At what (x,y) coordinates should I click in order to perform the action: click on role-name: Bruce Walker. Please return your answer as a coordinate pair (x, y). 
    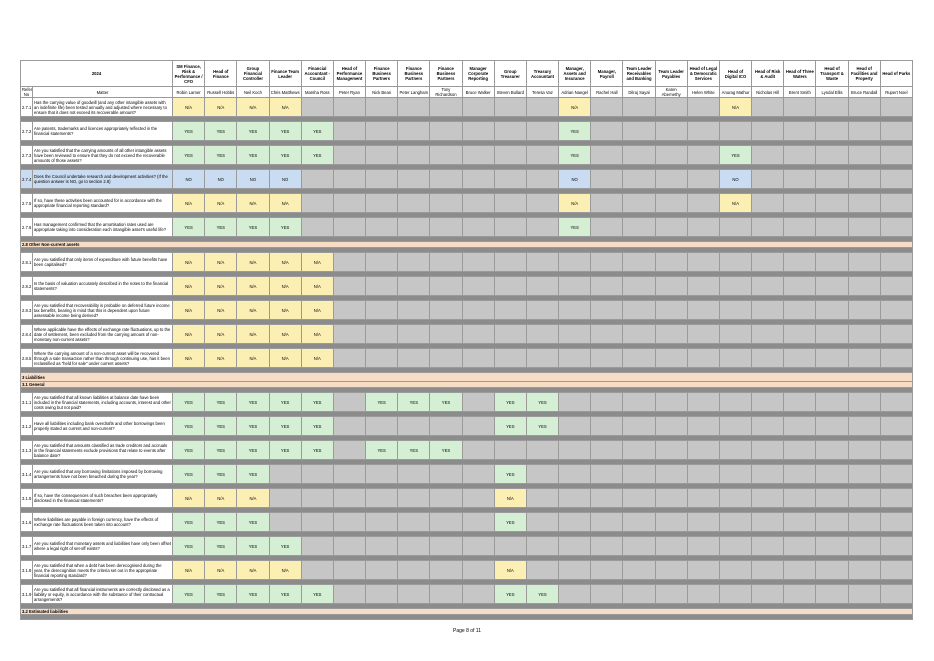
    Looking at the image, I should click on (478, 92).